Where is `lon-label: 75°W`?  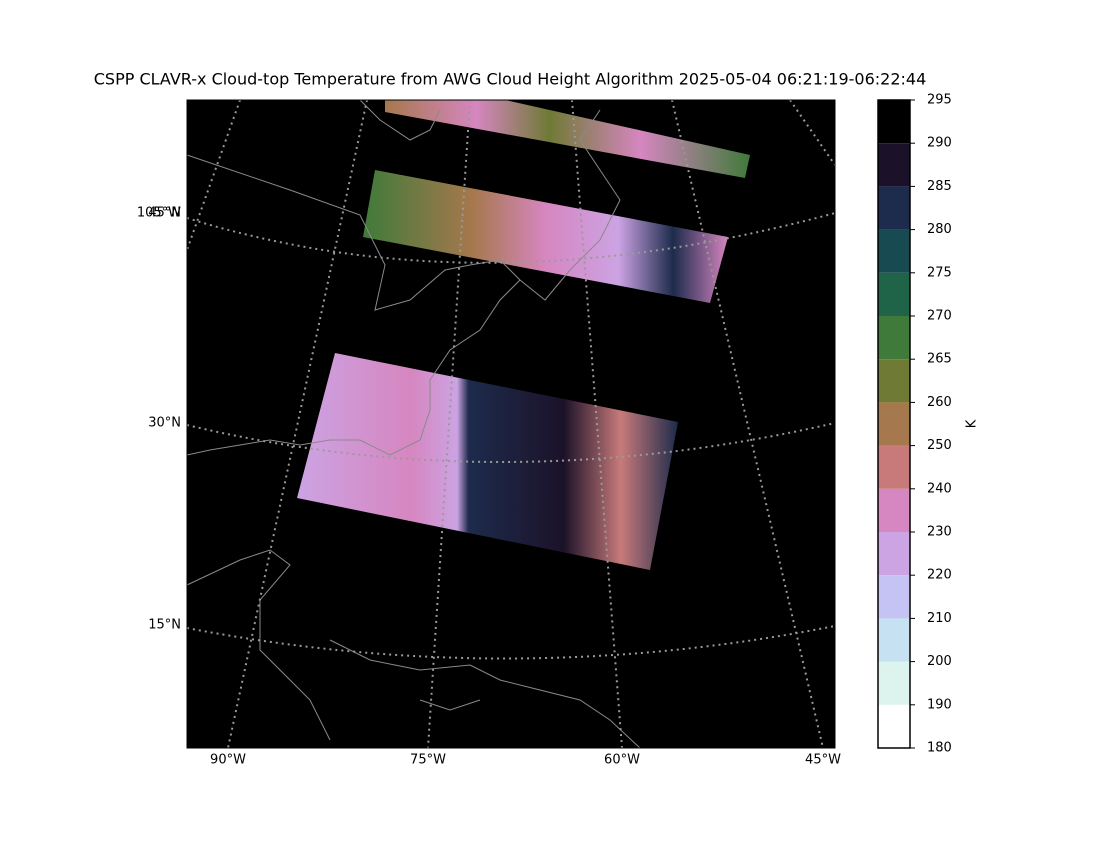
lon-label: 75°W is located at coordinates (428, 760).